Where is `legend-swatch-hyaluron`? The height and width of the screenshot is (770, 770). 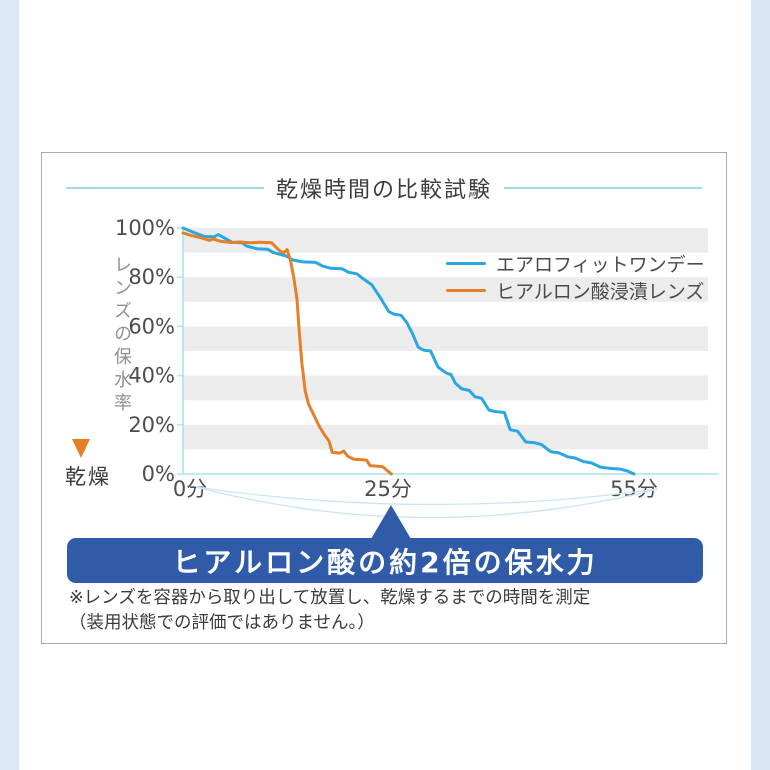 legend-swatch-hyaluron is located at coordinates (466, 290).